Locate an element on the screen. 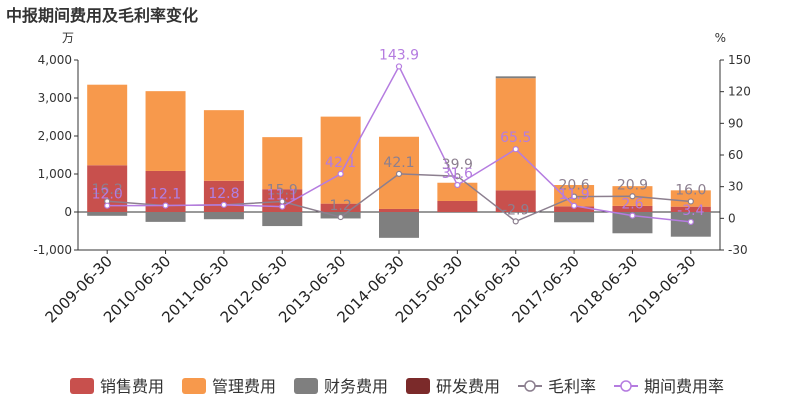 This screenshot has height=400, width=800. legend-label: 财务费用 is located at coordinates (356, 386).